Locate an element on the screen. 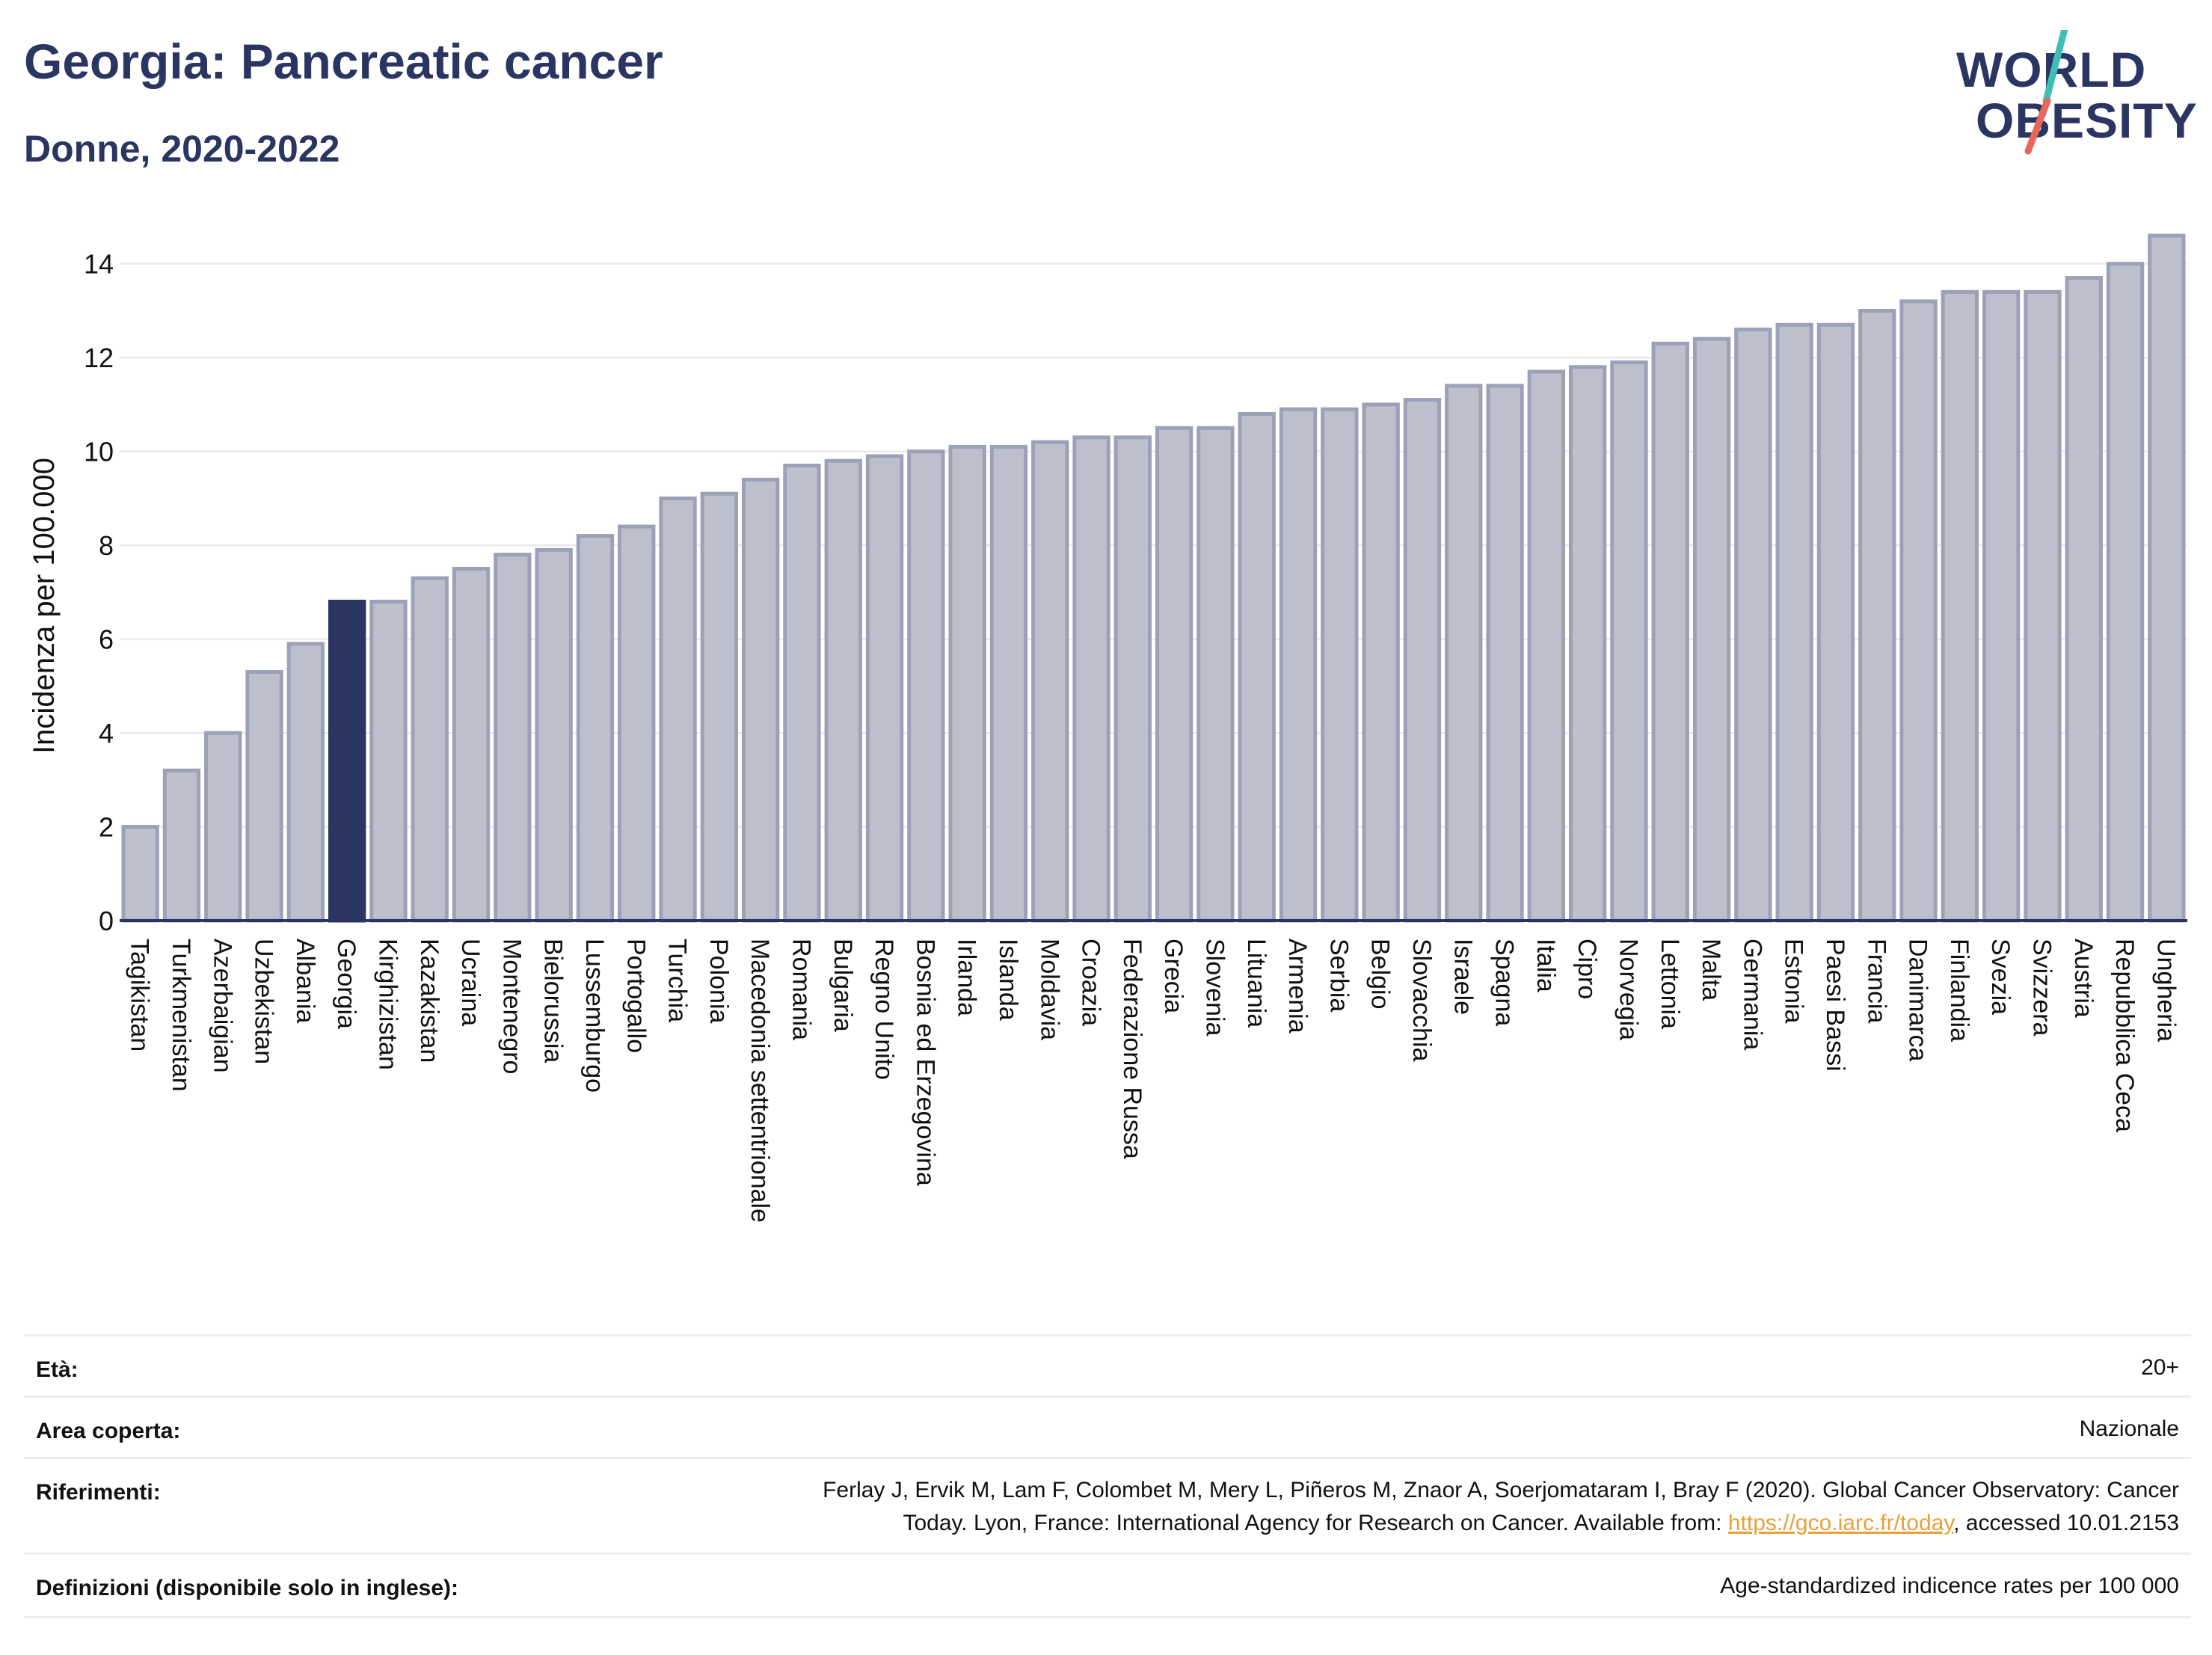  x-tick-label: Armenia is located at coordinates (1297, 986).